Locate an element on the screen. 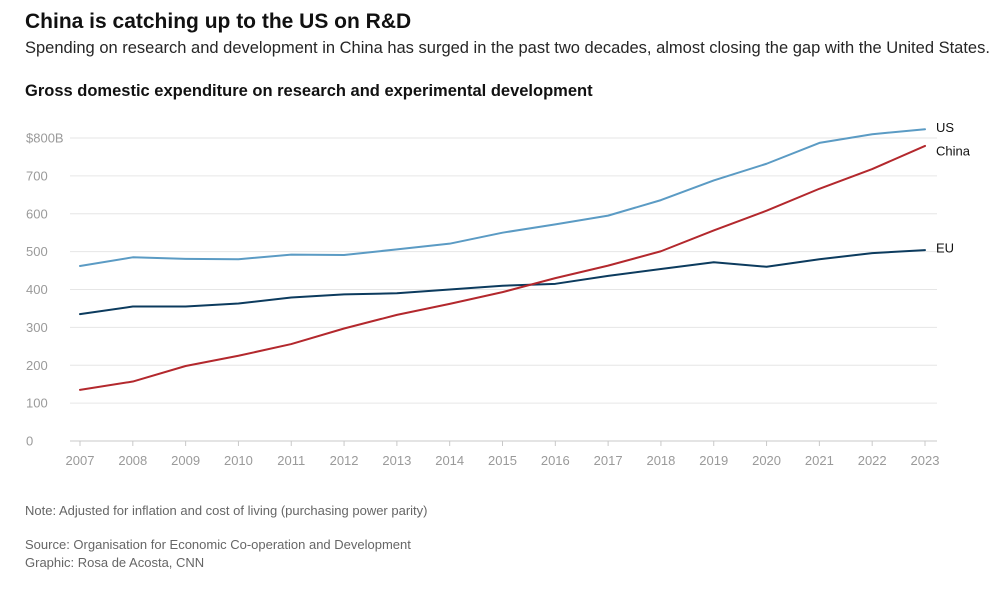 Image resolution: width=1000 pixels, height=604 pixels. x-tick-label: 2016 is located at coordinates (555, 460).